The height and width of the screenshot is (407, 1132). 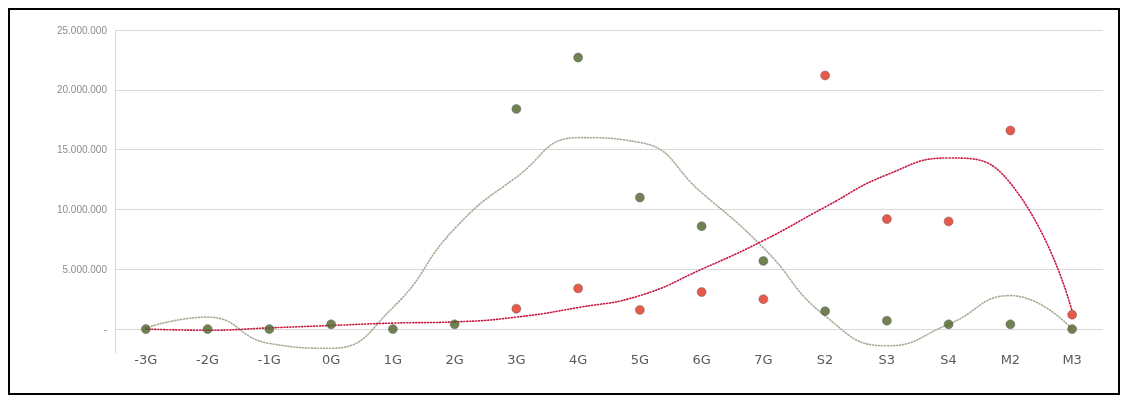 What do you see at coordinates (763, 359) in the screenshot?
I see `x-tick-label: 7G` at bounding box center [763, 359].